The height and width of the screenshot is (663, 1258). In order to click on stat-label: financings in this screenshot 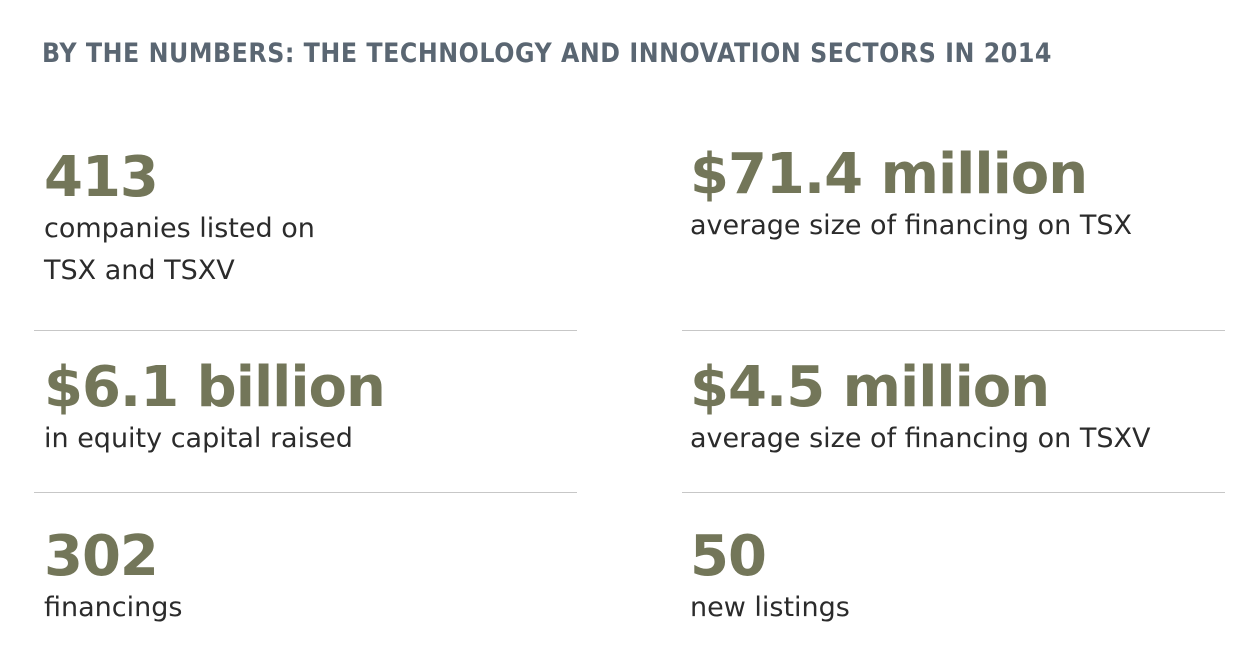, I will do `click(113, 607)`.